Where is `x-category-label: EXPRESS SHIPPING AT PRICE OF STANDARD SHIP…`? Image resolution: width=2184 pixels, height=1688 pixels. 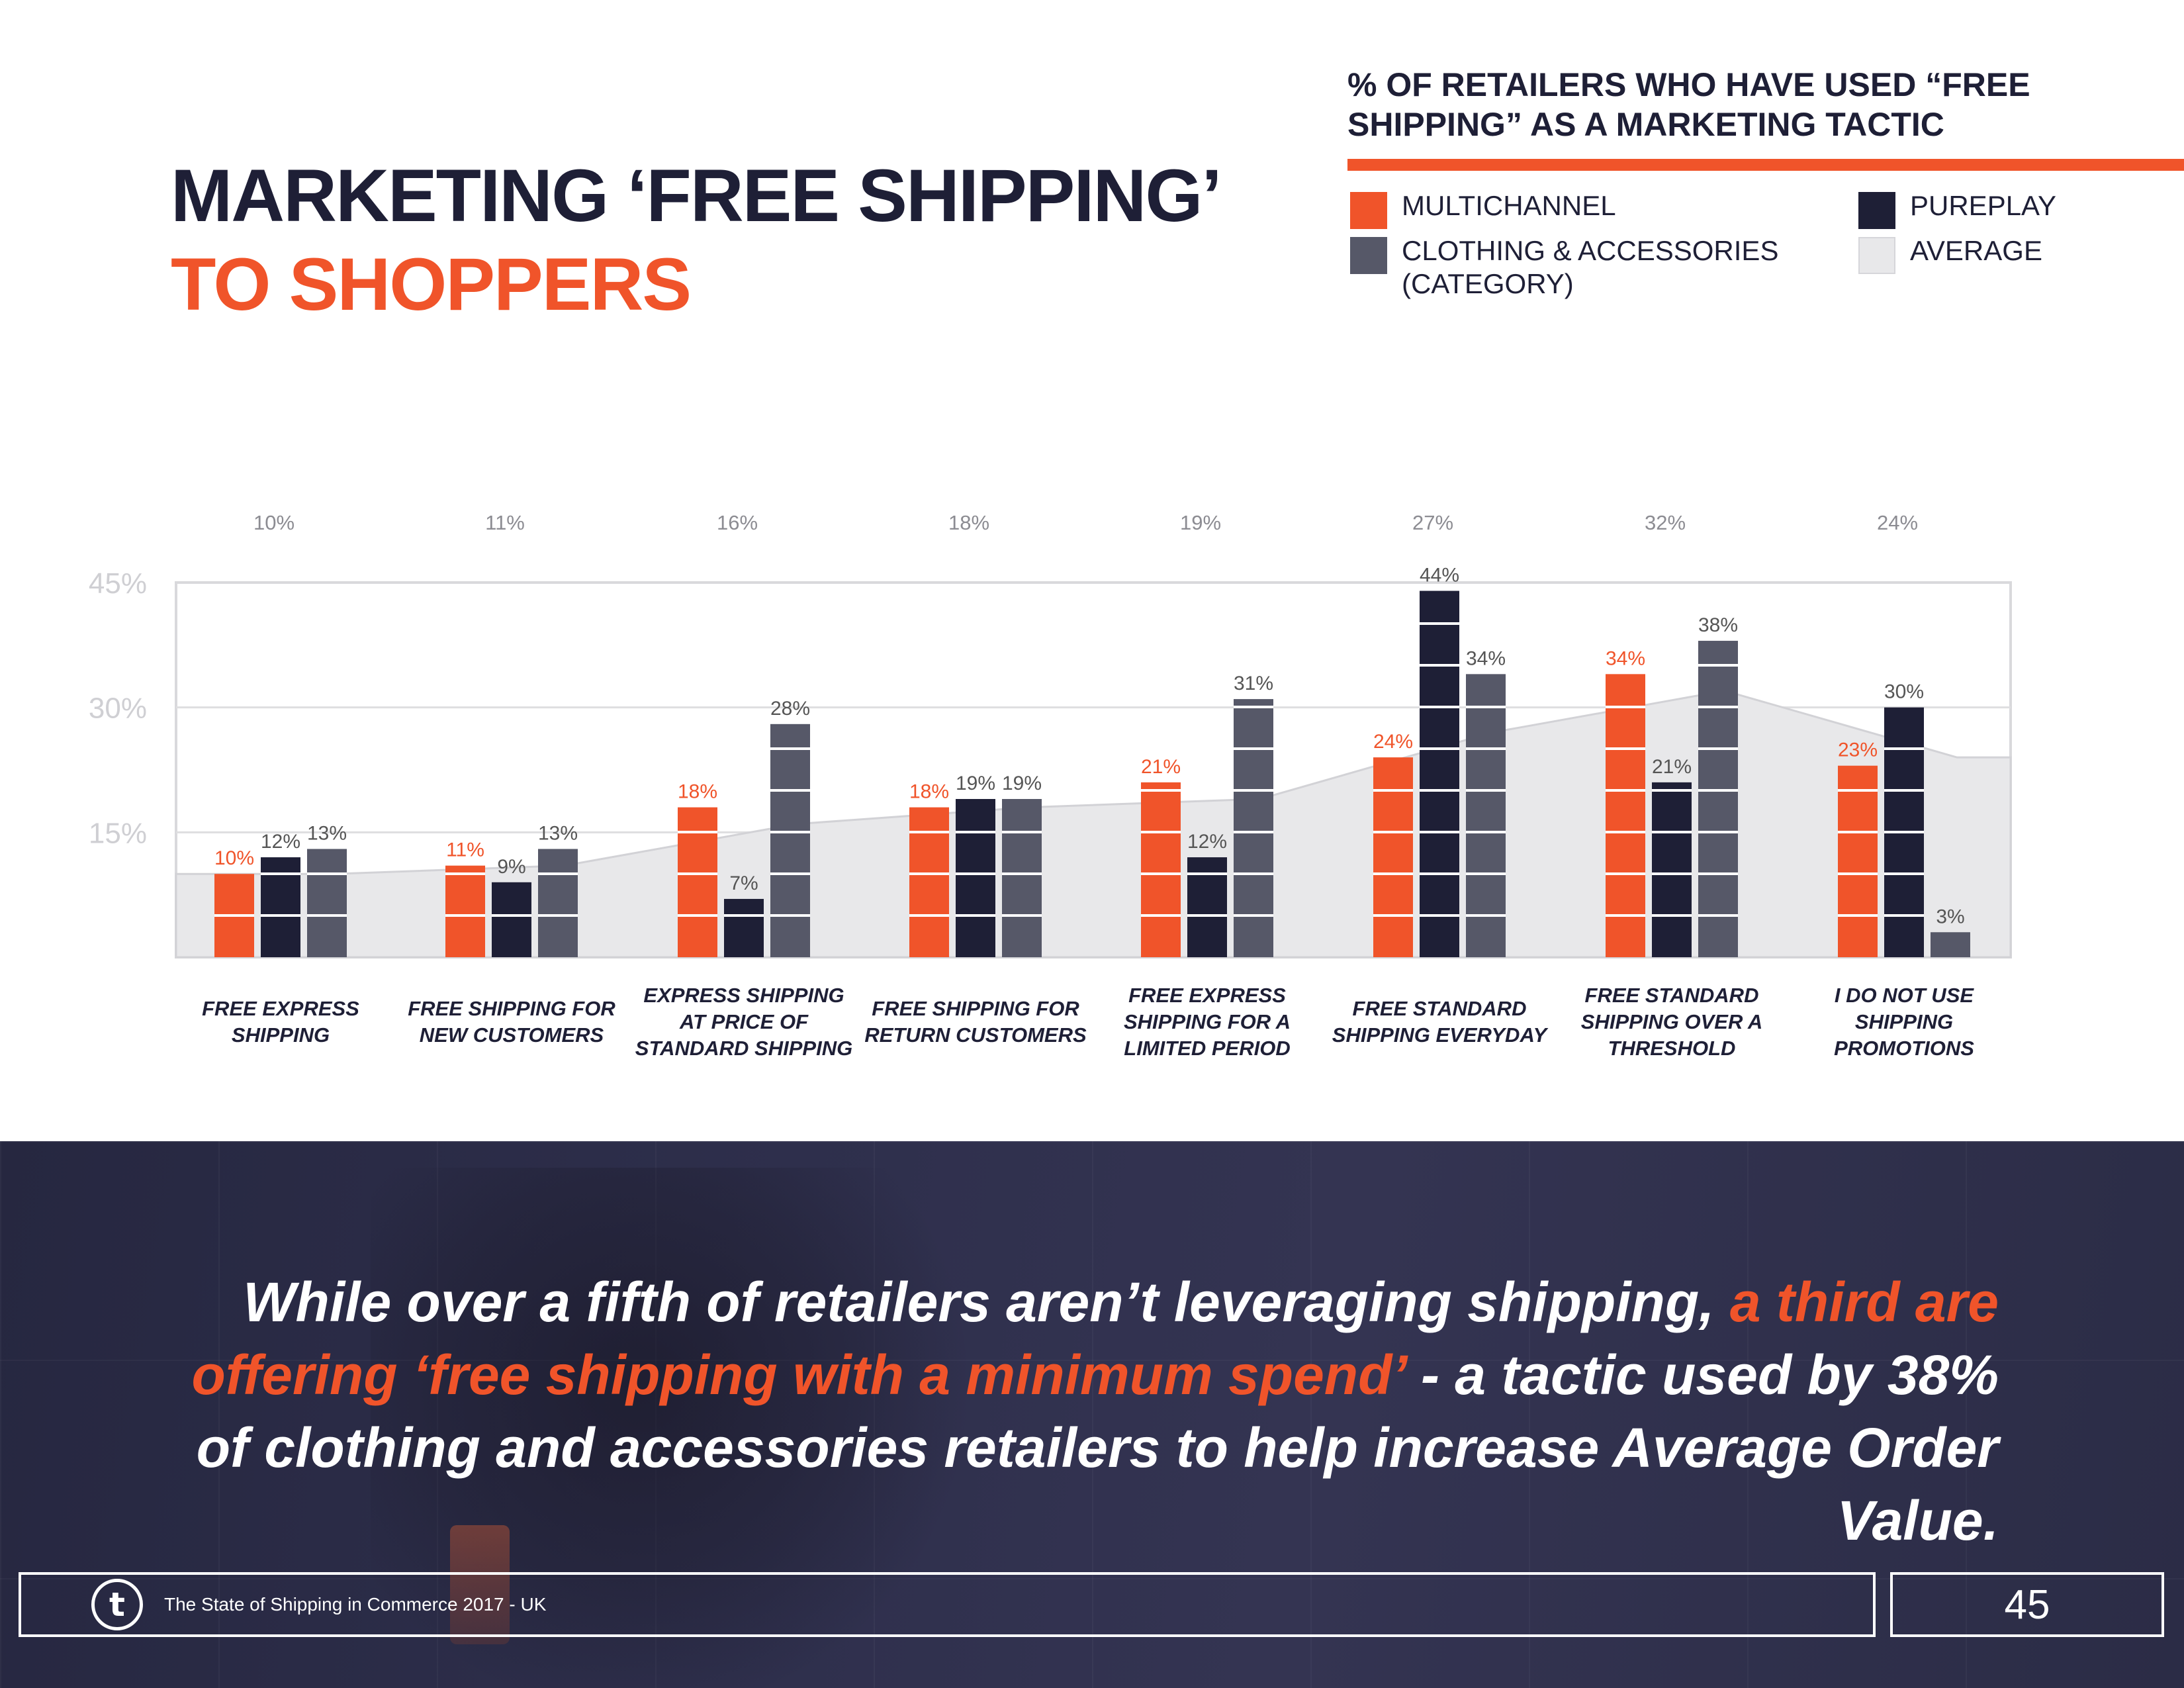 x-category-label: EXPRESS SHIPPING AT PRICE OF STANDARD SHIP… is located at coordinates (744, 1022).